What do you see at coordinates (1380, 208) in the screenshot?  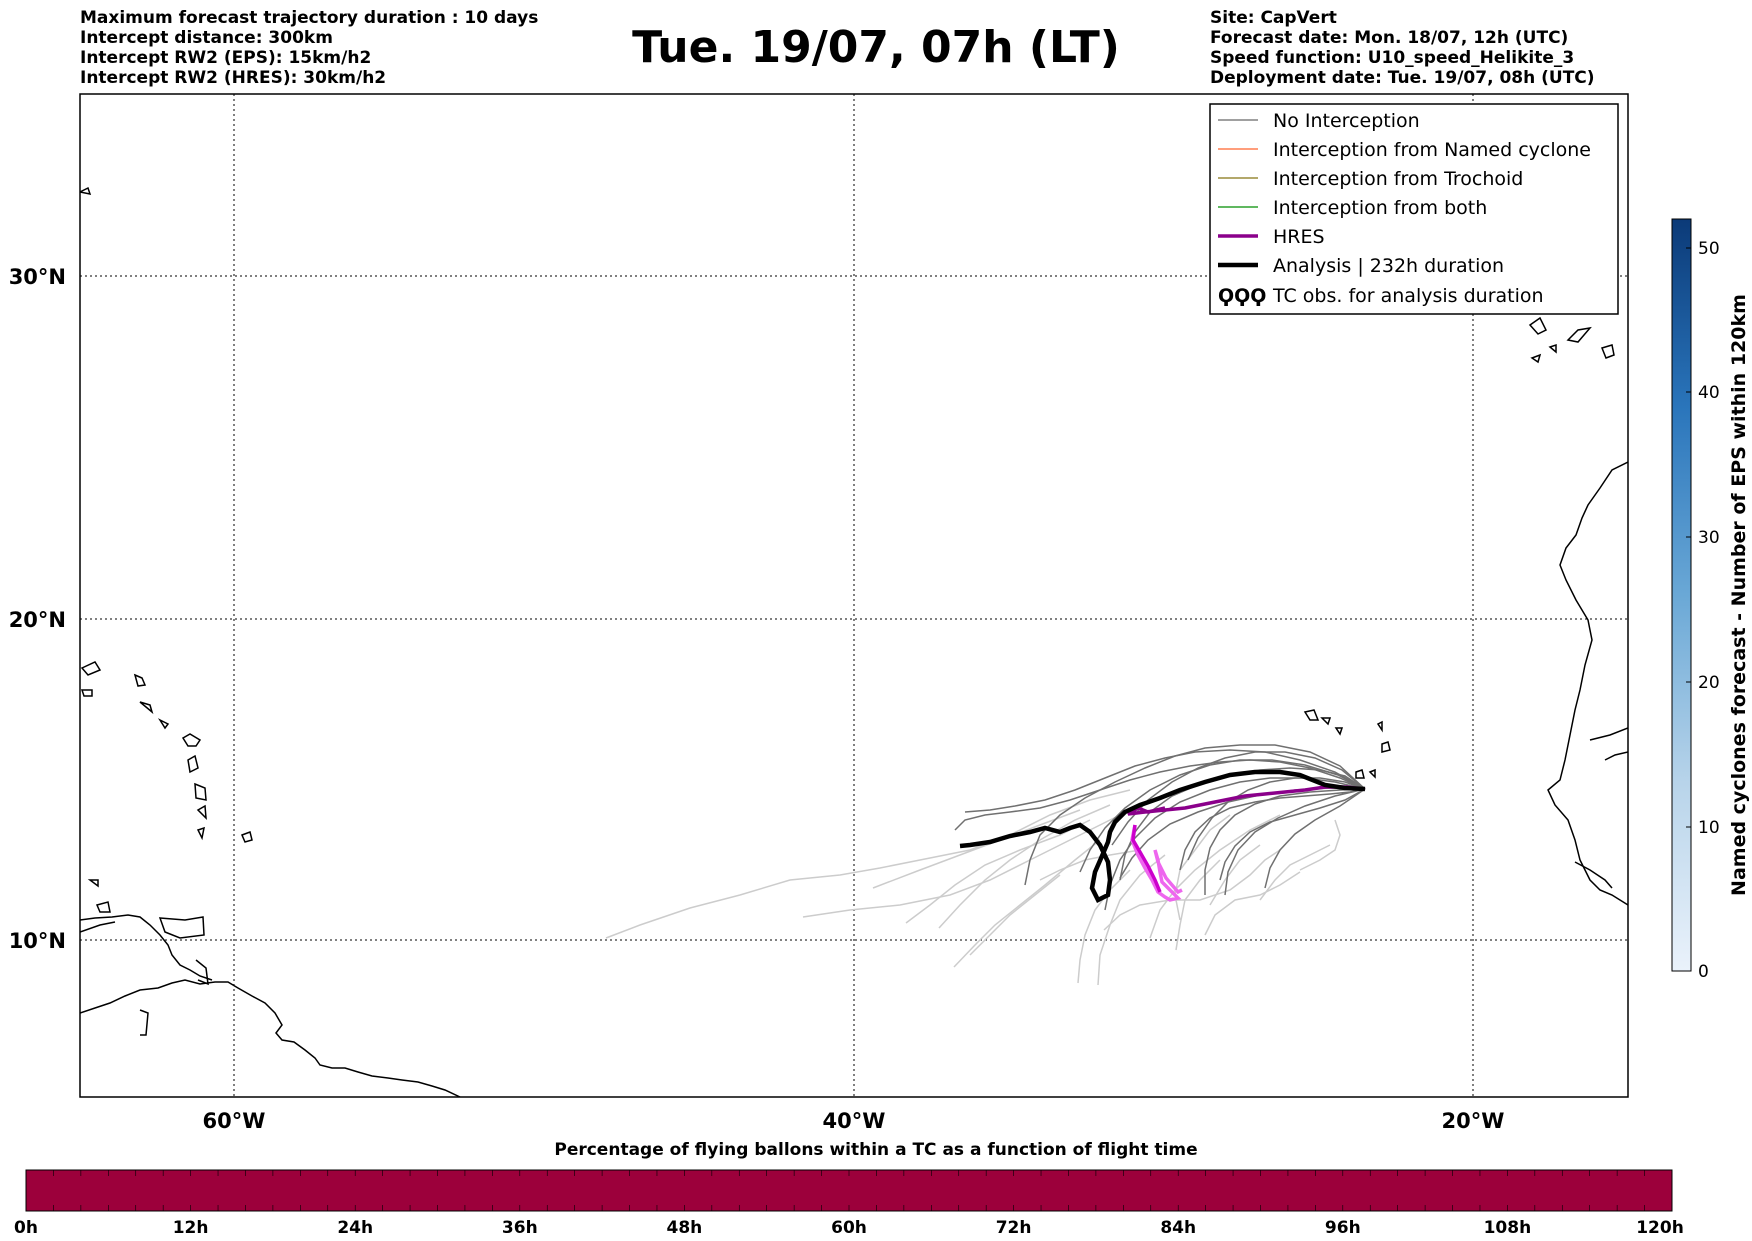 I see `legend-label: Interception from both` at bounding box center [1380, 208].